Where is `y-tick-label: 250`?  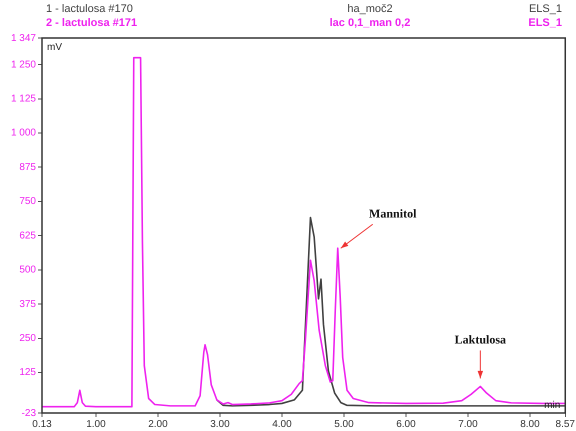 y-tick-label: 250 is located at coordinates (27, 338).